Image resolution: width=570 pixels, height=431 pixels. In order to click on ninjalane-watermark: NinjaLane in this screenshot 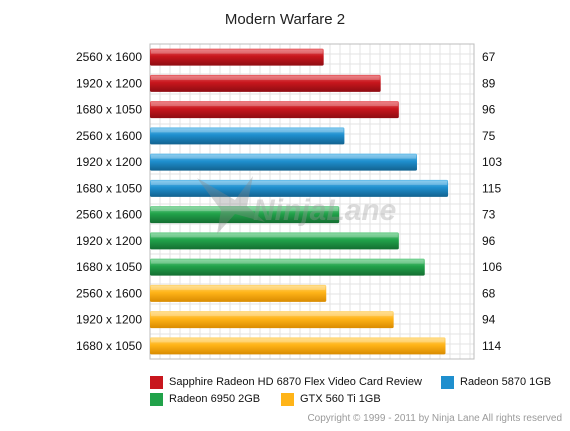, I will do `click(296, 205)`.